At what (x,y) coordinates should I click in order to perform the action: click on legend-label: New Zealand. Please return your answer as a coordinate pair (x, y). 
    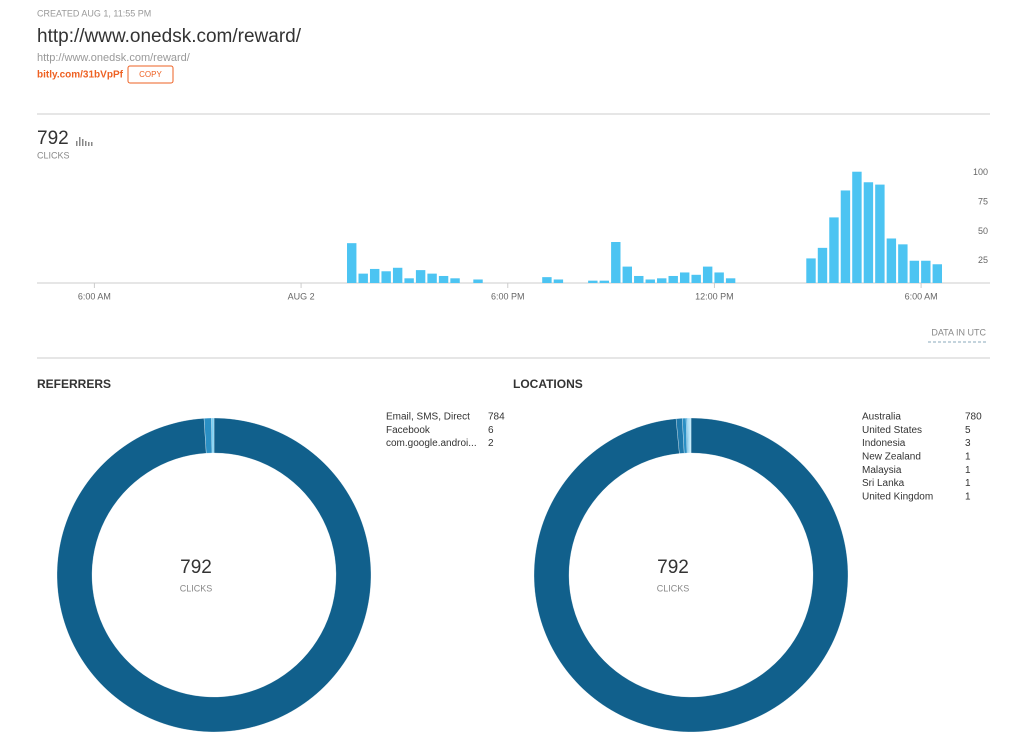
    Looking at the image, I should click on (891, 457).